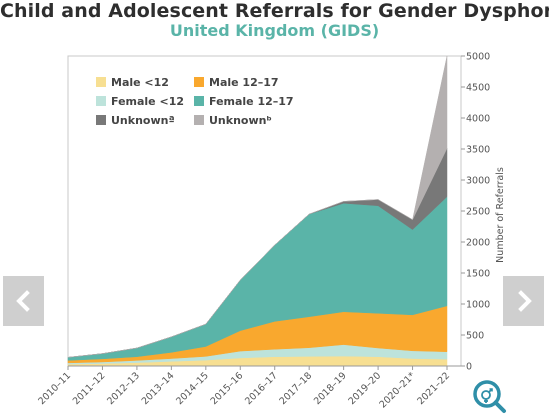 The height and width of the screenshot is (420, 549). What do you see at coordinates (469, 367) in the screenshot?
I see `y-tick-label: 0` at bounding box center [469, 367].